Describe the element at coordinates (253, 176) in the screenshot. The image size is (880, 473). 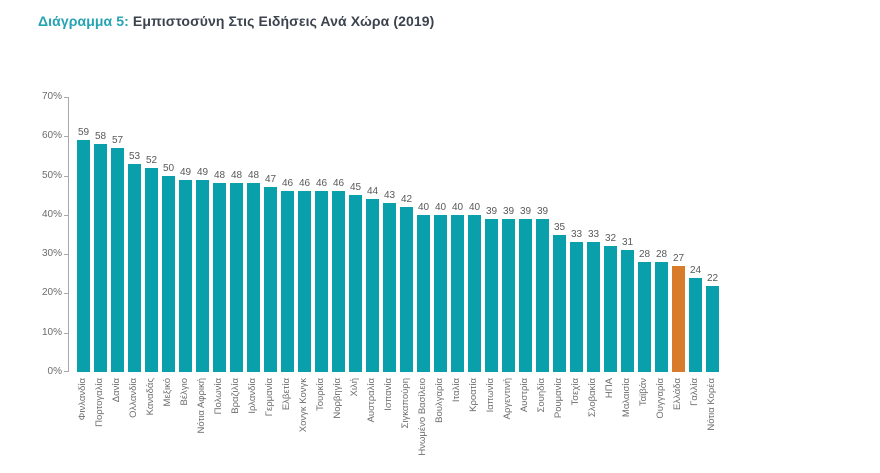
I see `bar-value-label: 48` at that location.